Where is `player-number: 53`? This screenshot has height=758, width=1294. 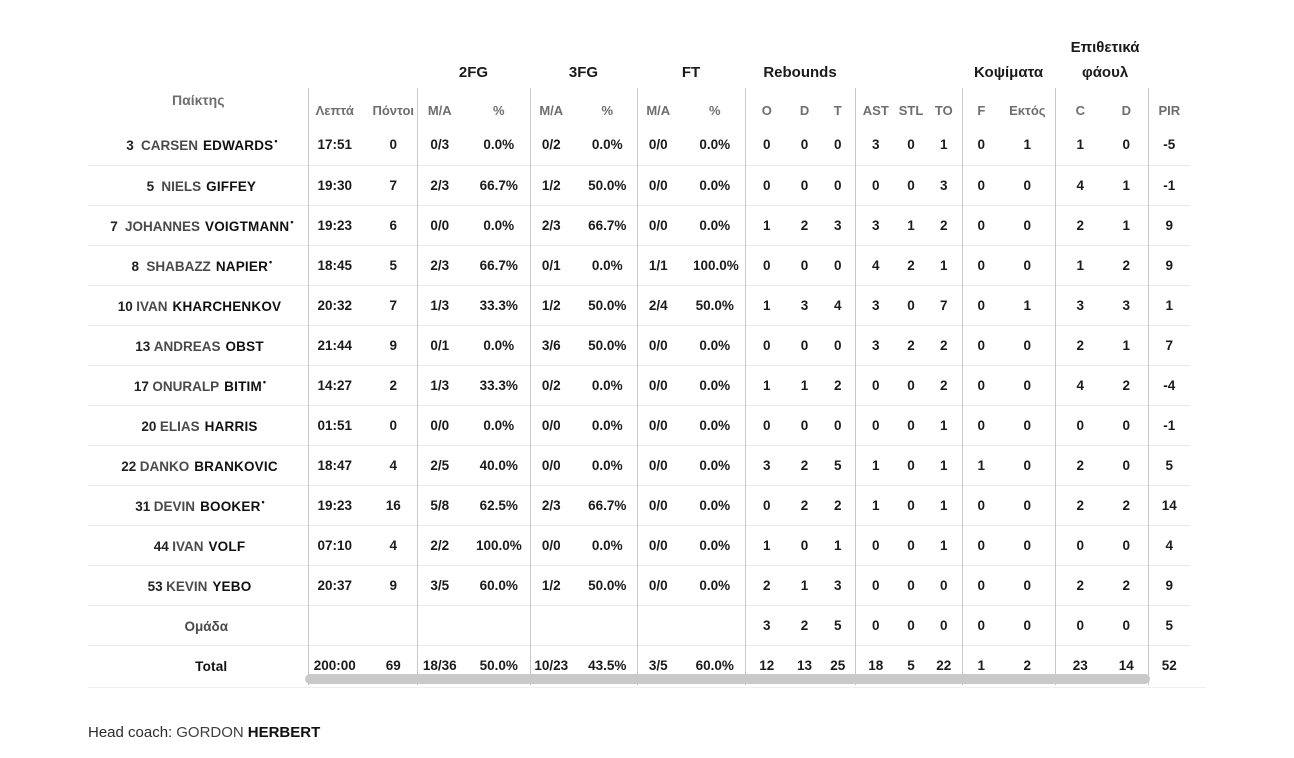
player-number: 53 is located at coordinates (155, 586).